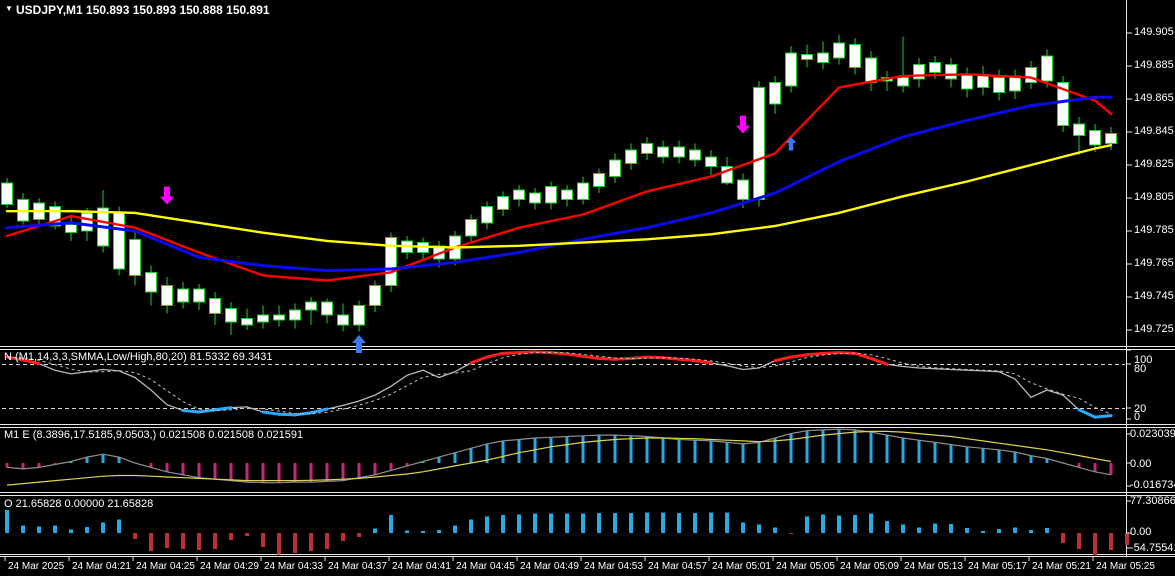 The height and width of the screenshot is (576, 1175). I want to click on stoch-axis-label: 0, so click(1137, 417).